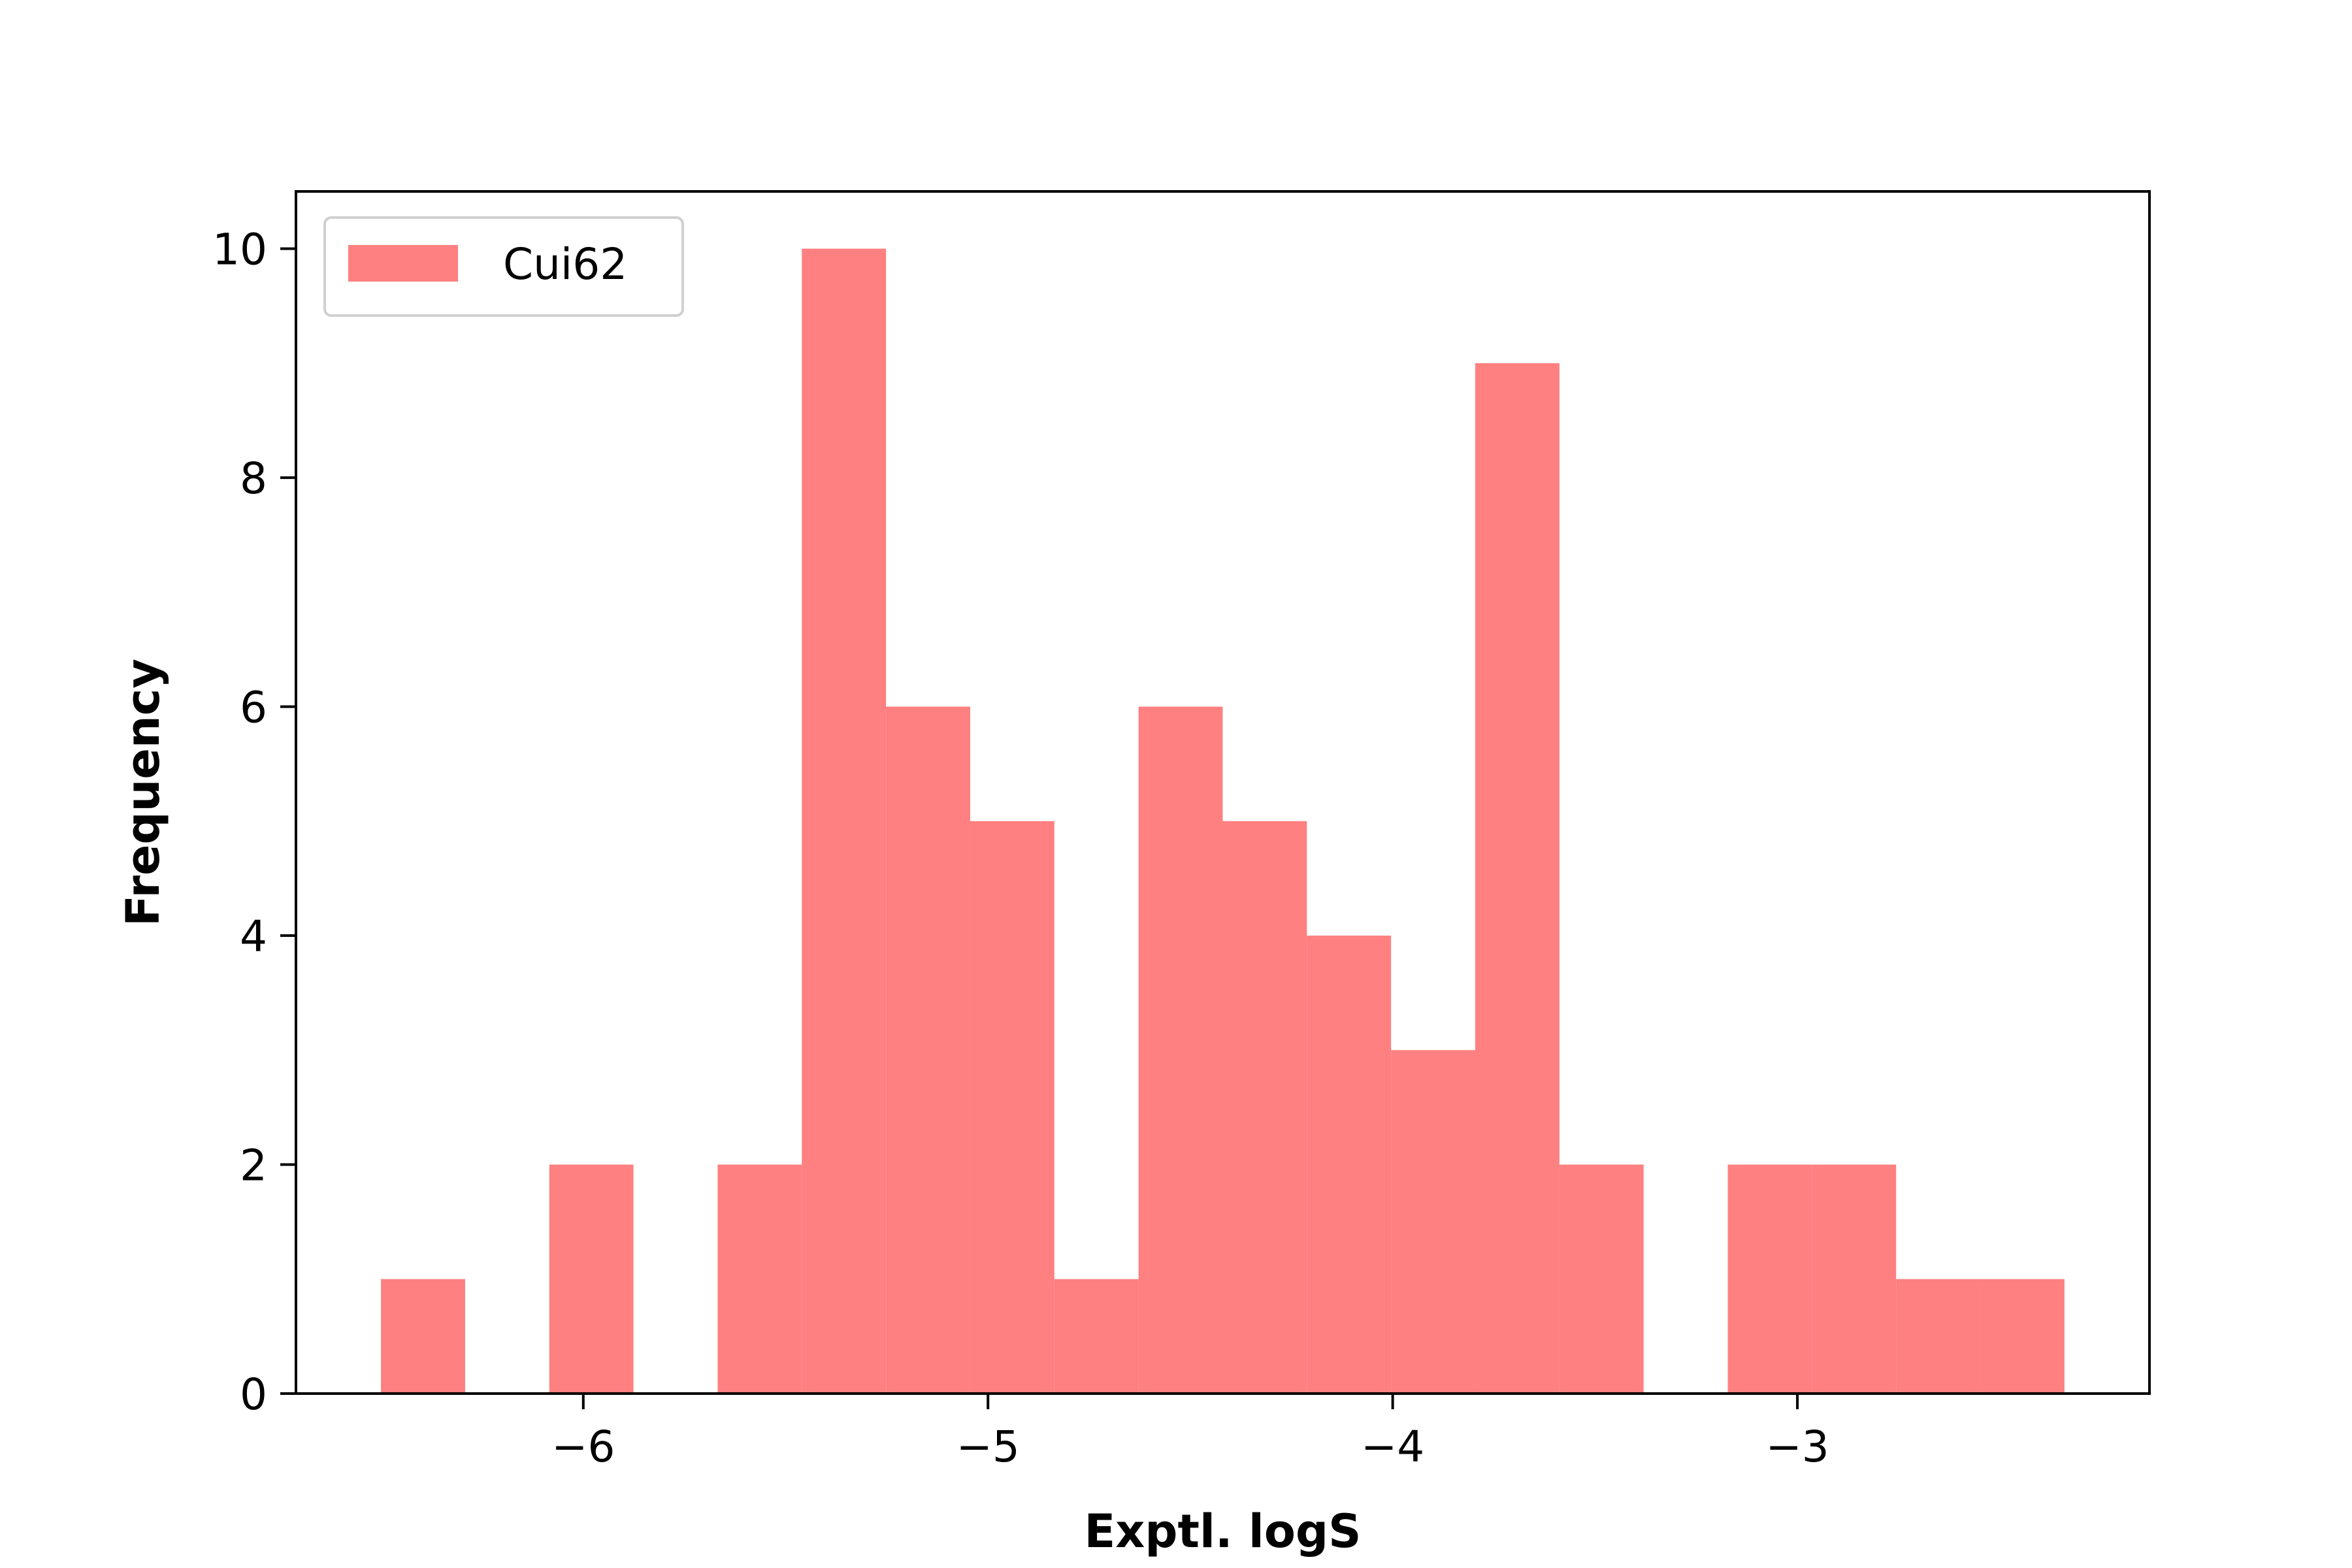  I want to click on x-tick-label: −3, so click(1797, 1447).